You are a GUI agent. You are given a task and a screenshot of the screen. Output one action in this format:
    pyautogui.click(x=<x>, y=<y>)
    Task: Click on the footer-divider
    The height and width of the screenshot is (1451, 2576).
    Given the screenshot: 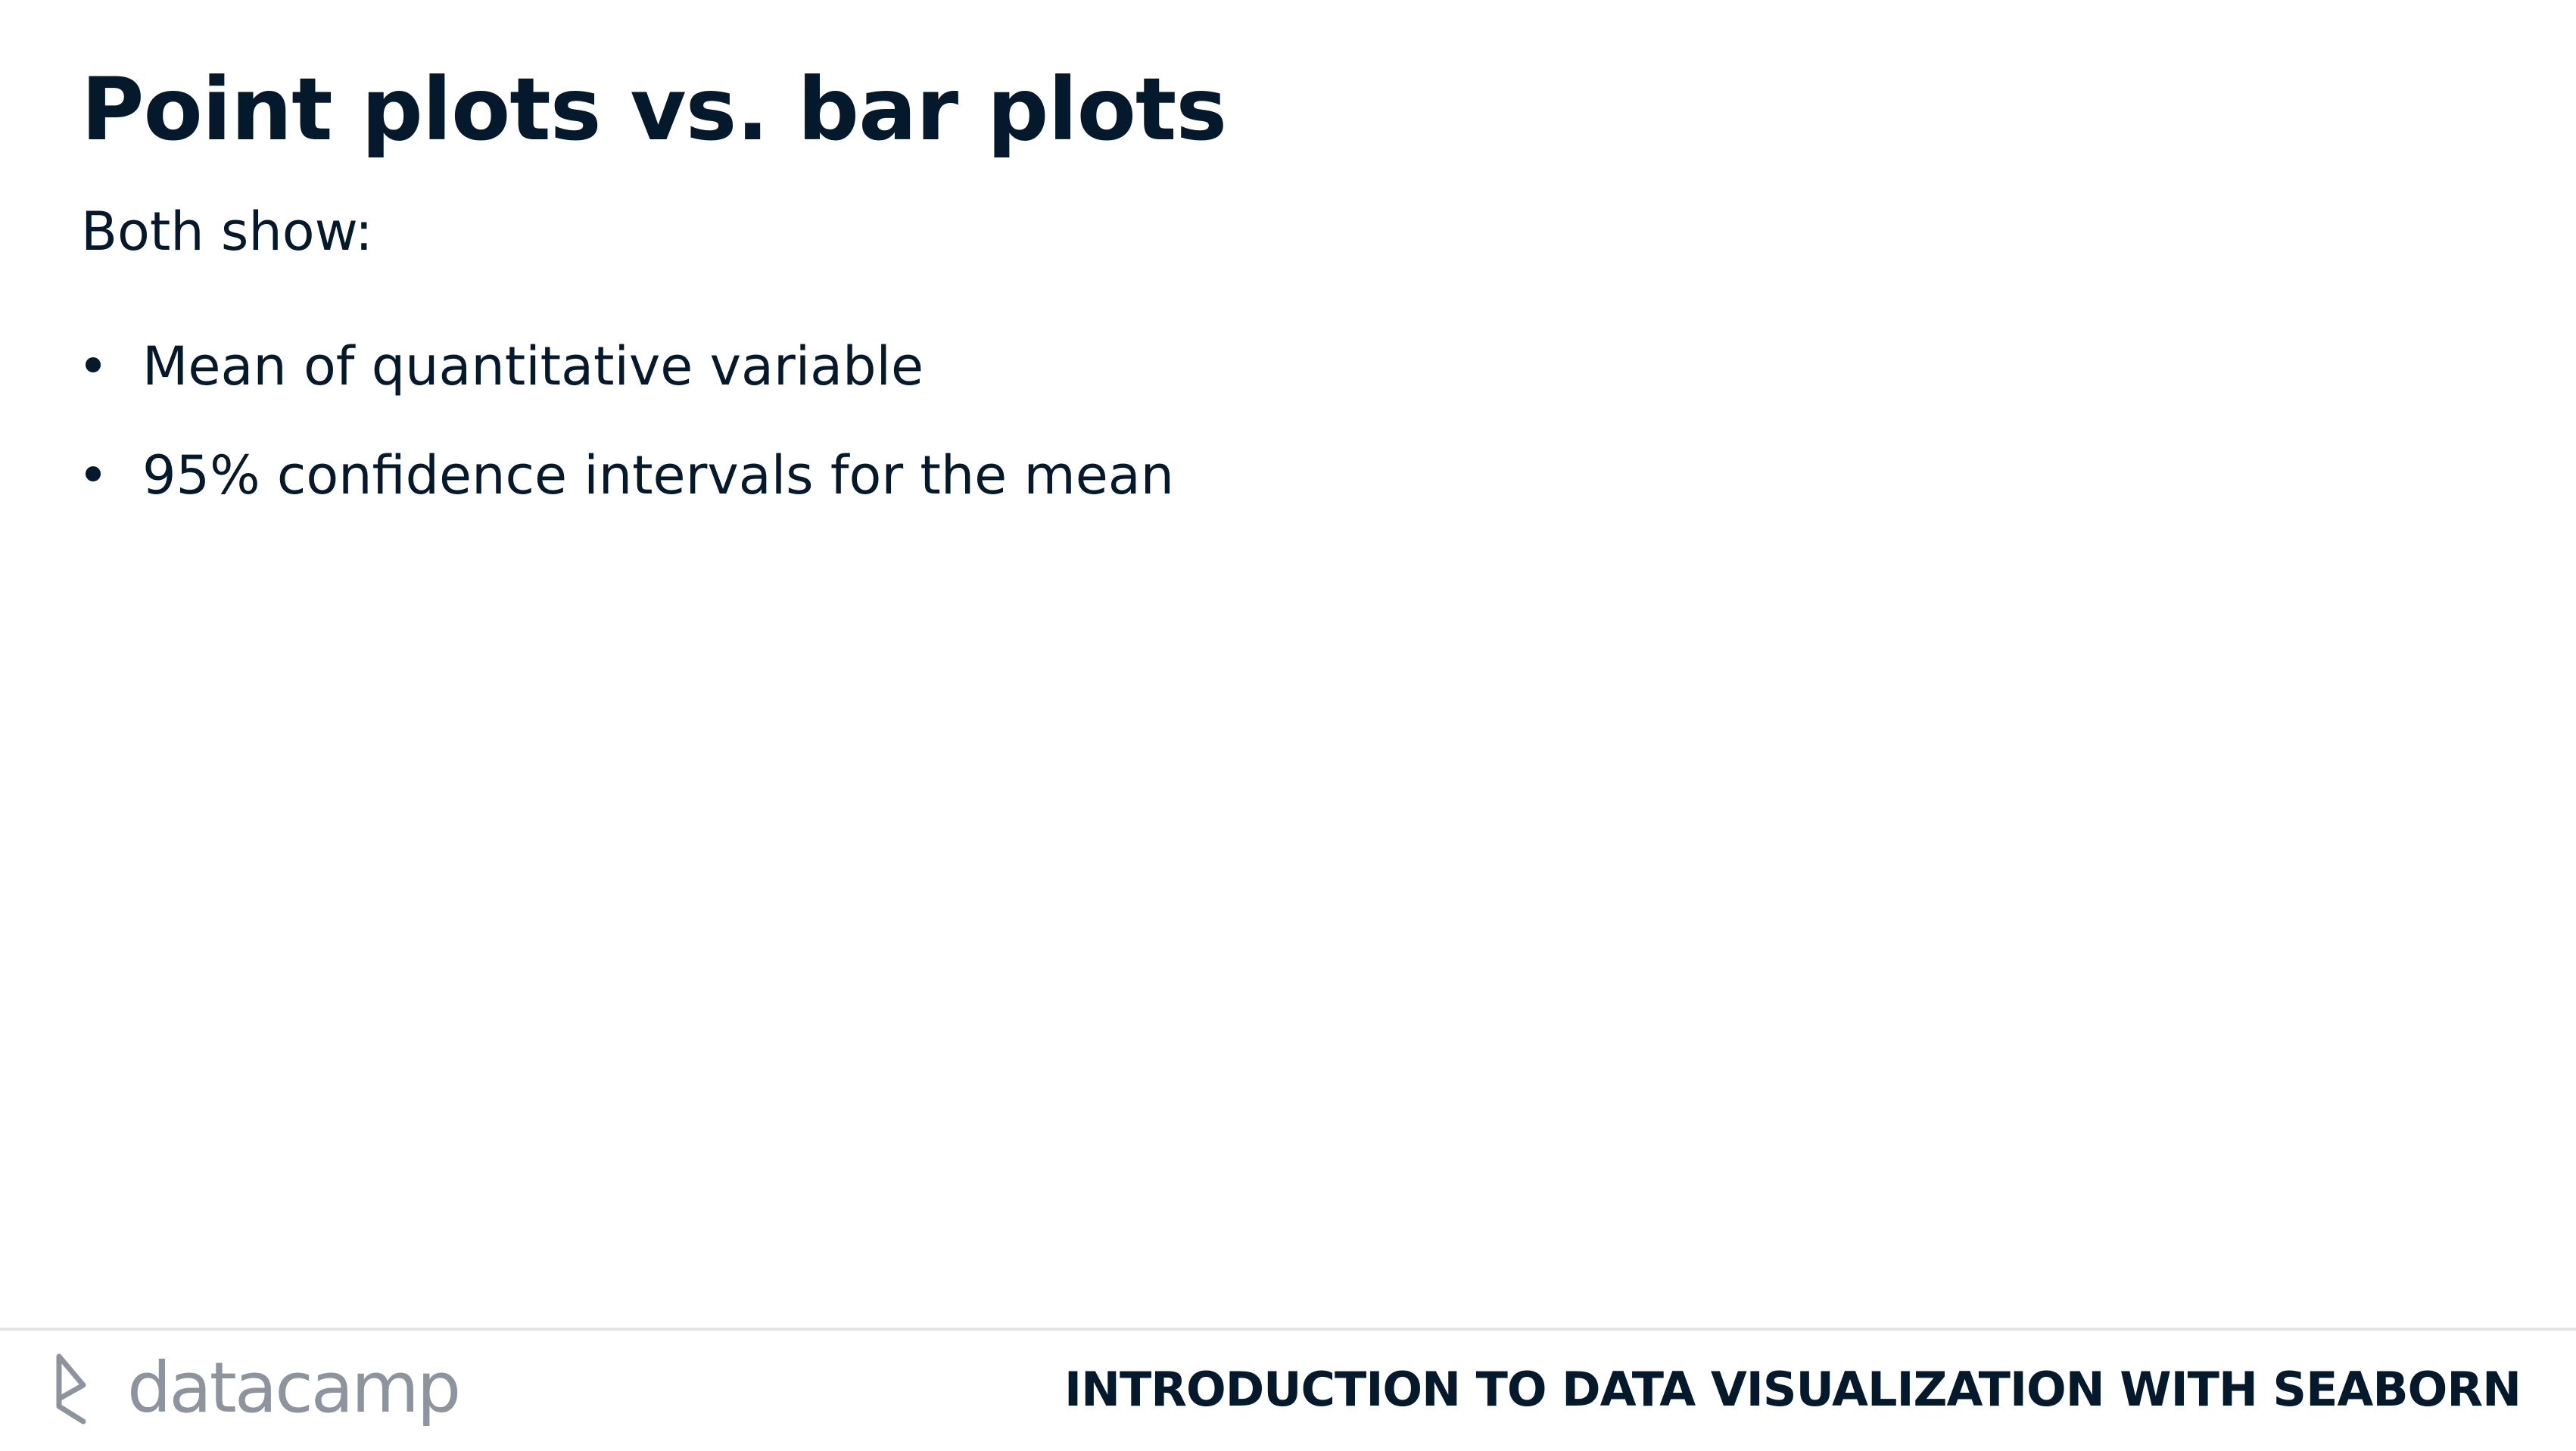 What is the action you would take?
    pyautogui.click(x=1288, y=1329)
    